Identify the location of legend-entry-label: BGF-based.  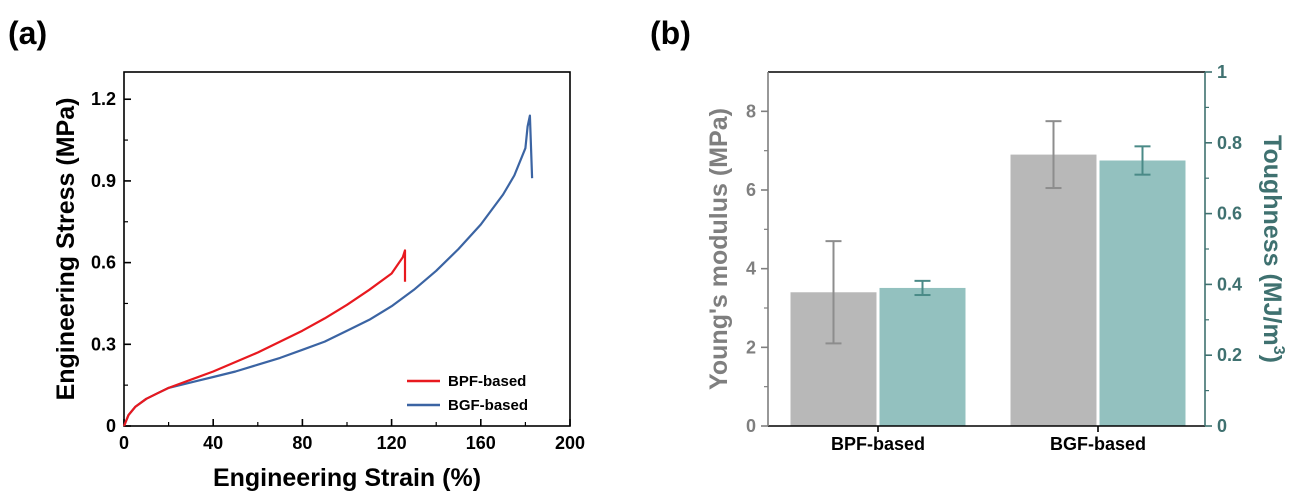
(488, 405).